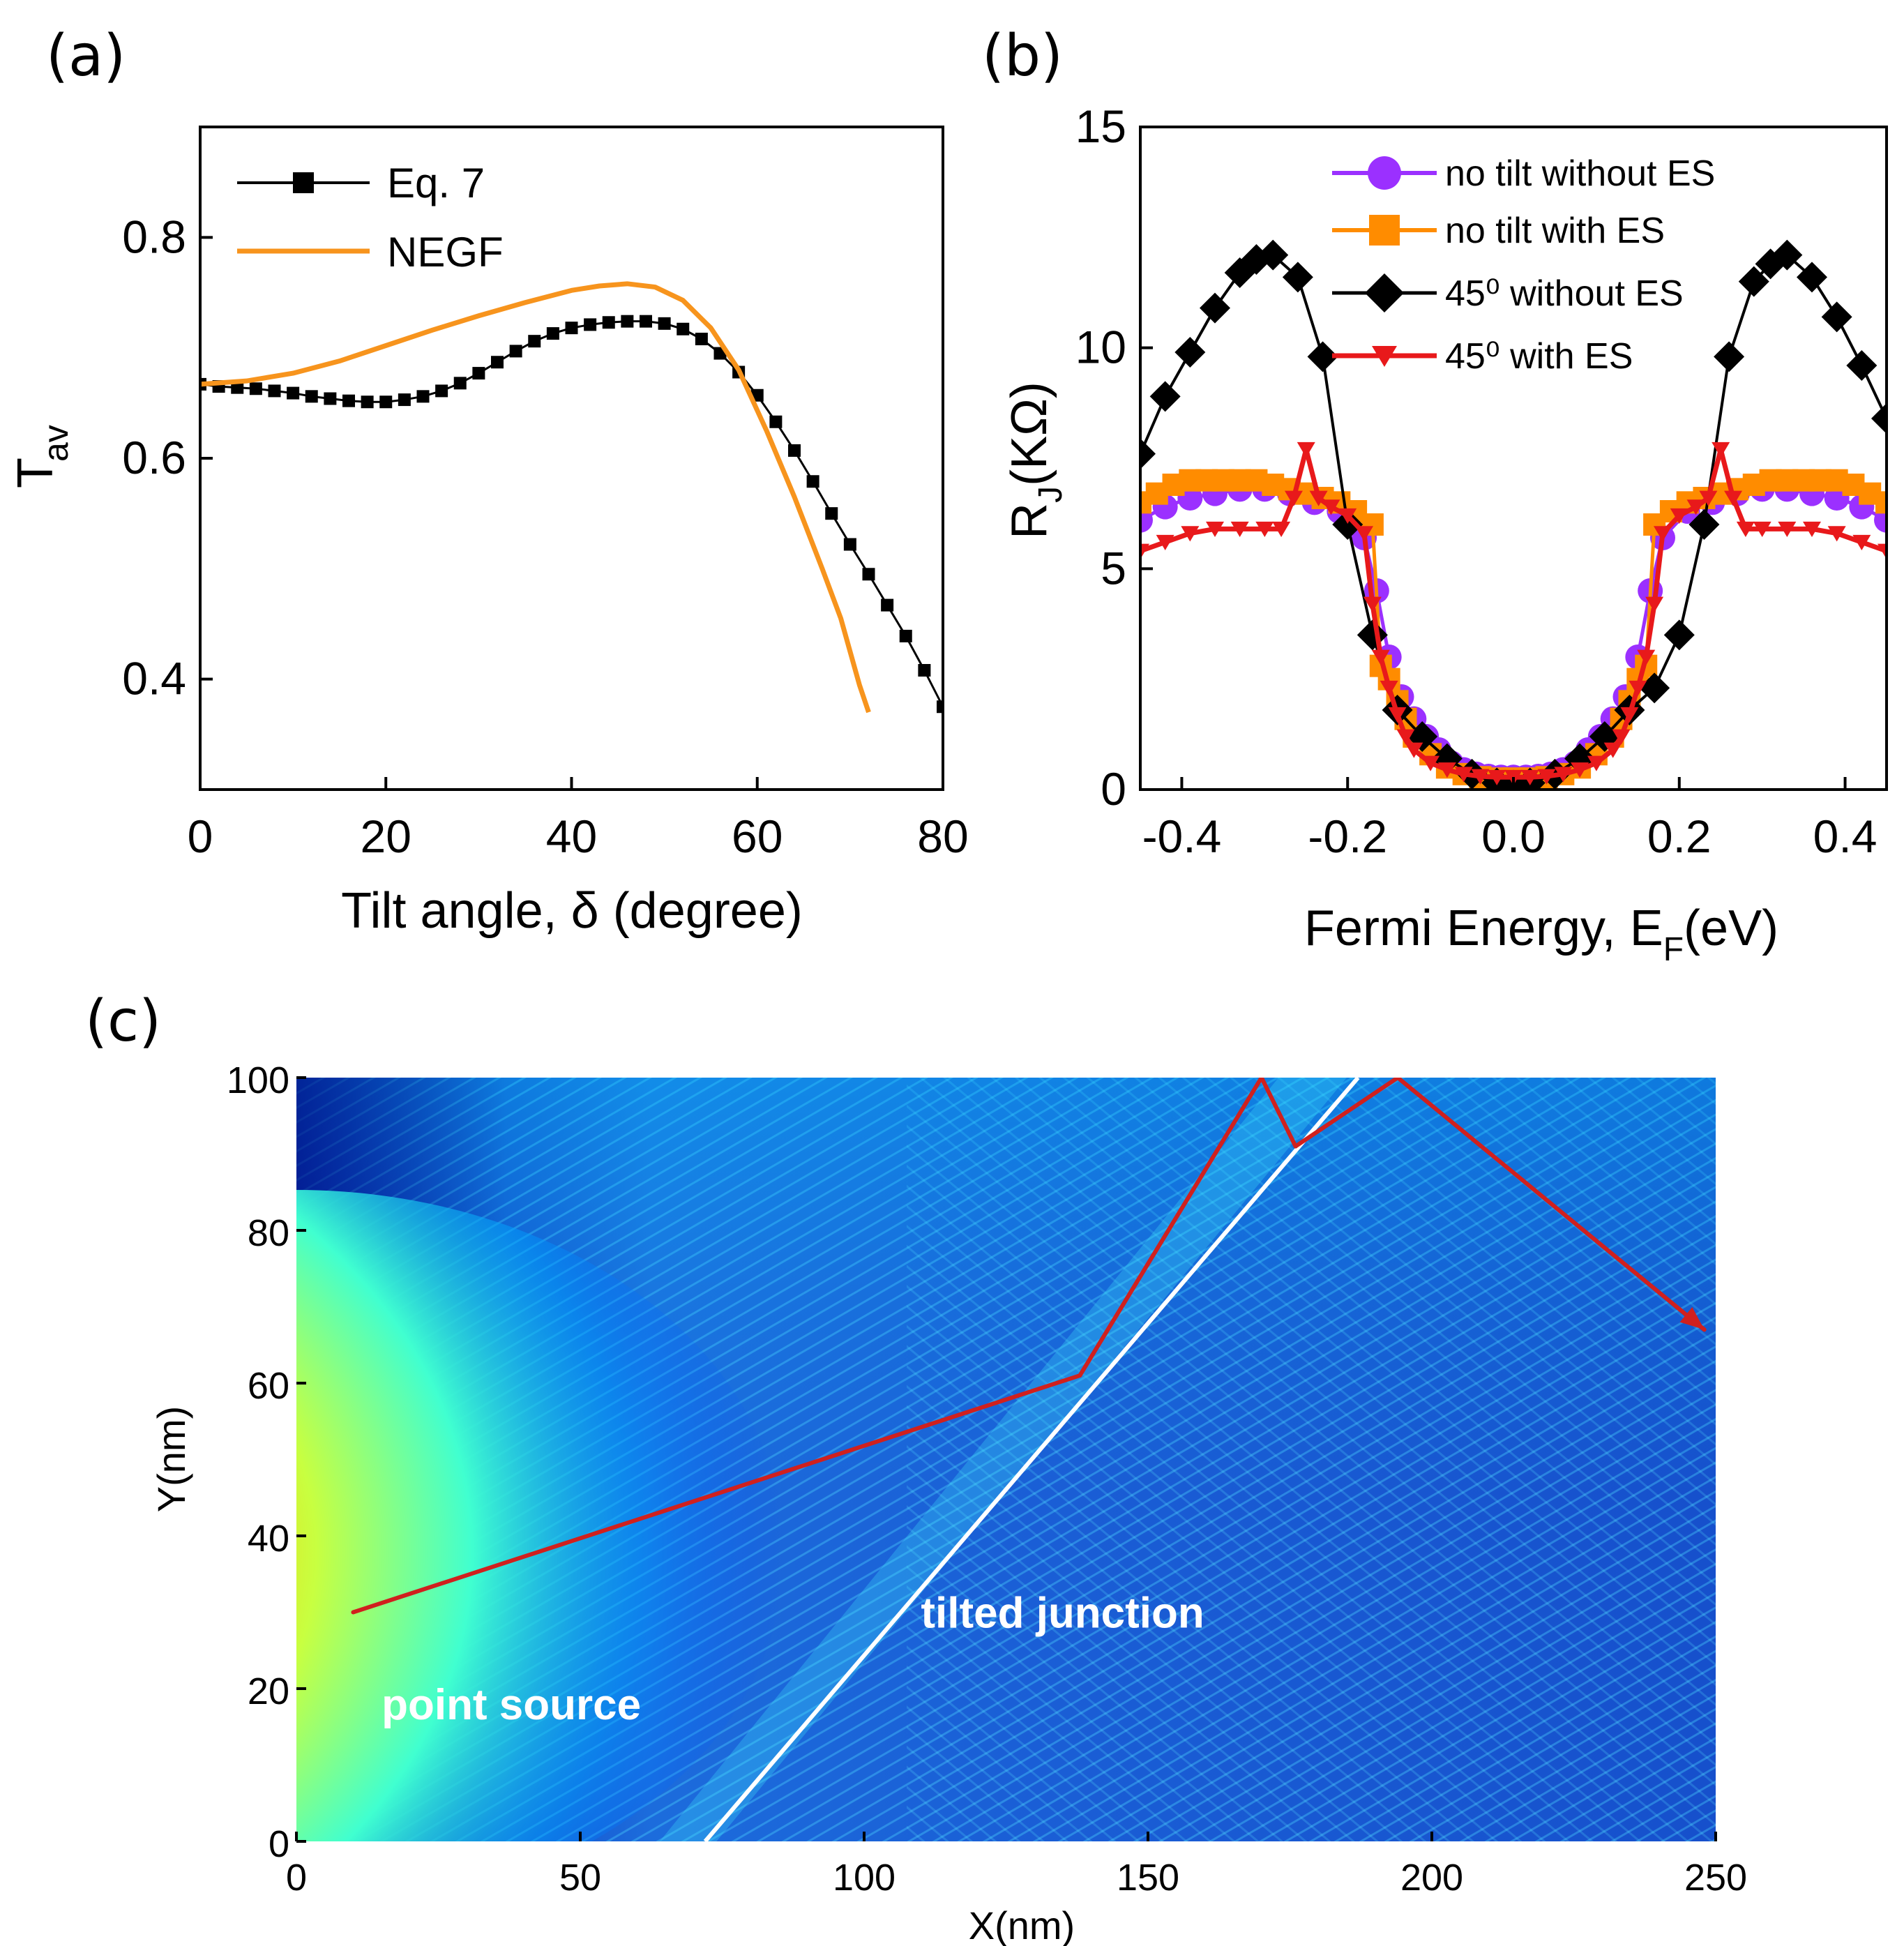  Describe the element at coordinates (580, 1878) in the screenshot. I see `x-tick-label: 50` at that location.